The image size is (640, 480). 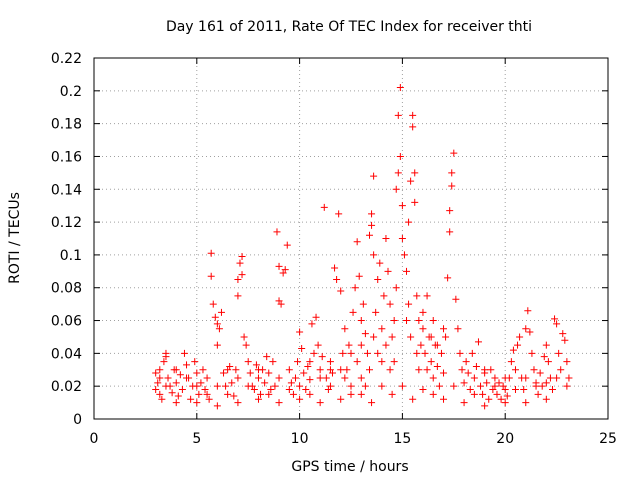 I want to click on y-tick-label: 0.14, so click(x=66, y=190).